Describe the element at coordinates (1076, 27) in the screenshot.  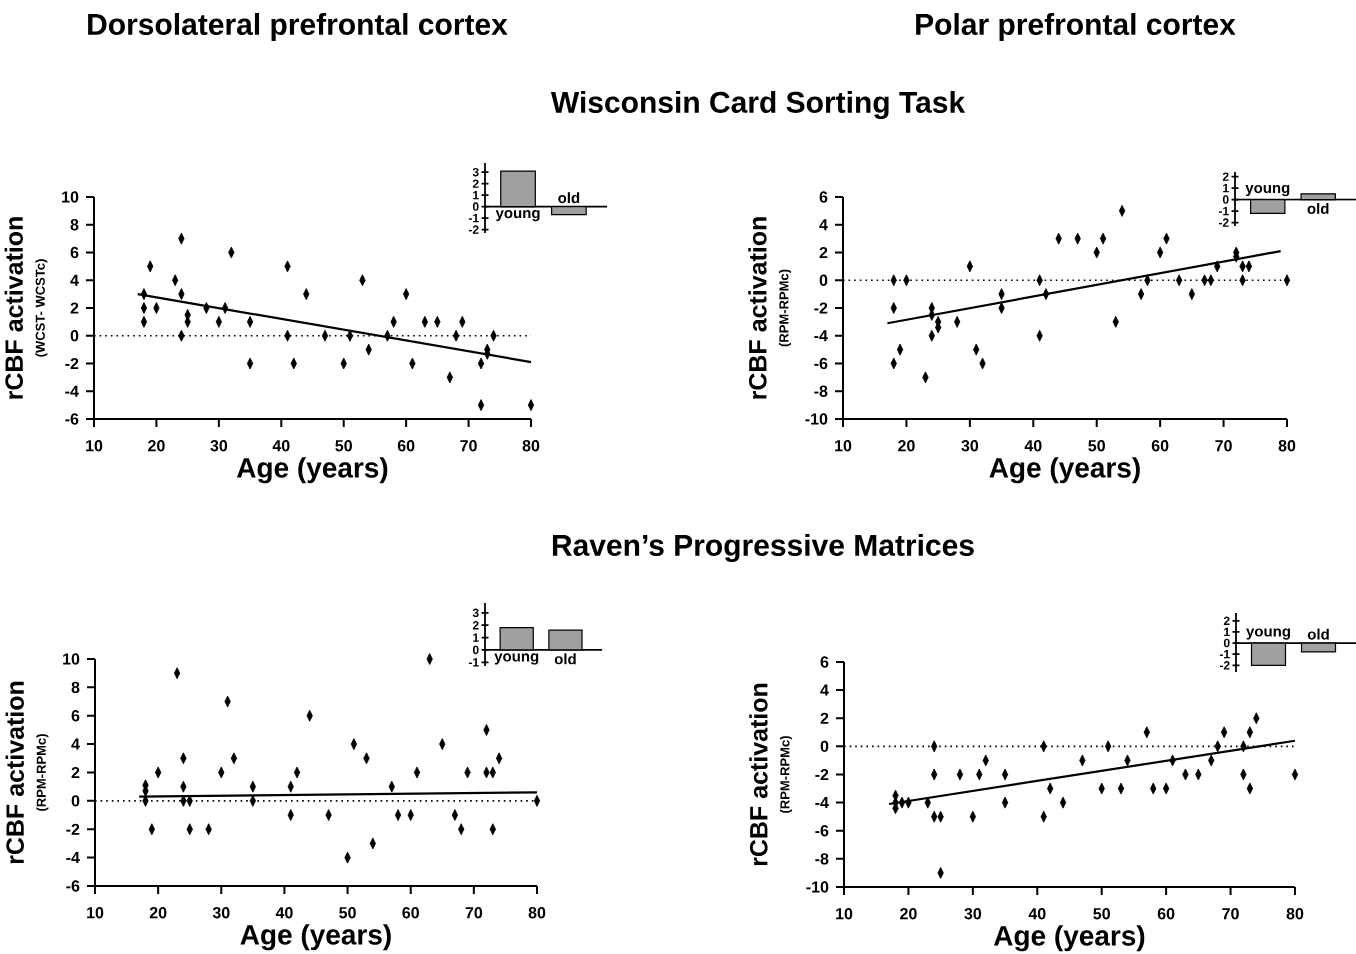
I see `chart-title: Polar prefrontal cortex` at that location.